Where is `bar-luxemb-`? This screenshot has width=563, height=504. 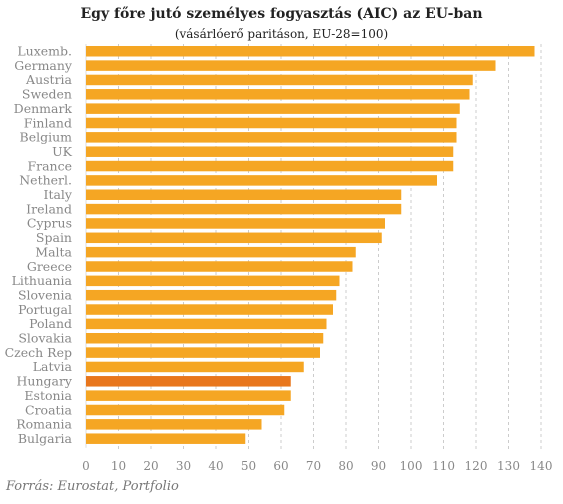 bar-luxemb- is located at coordinates (310, 51).